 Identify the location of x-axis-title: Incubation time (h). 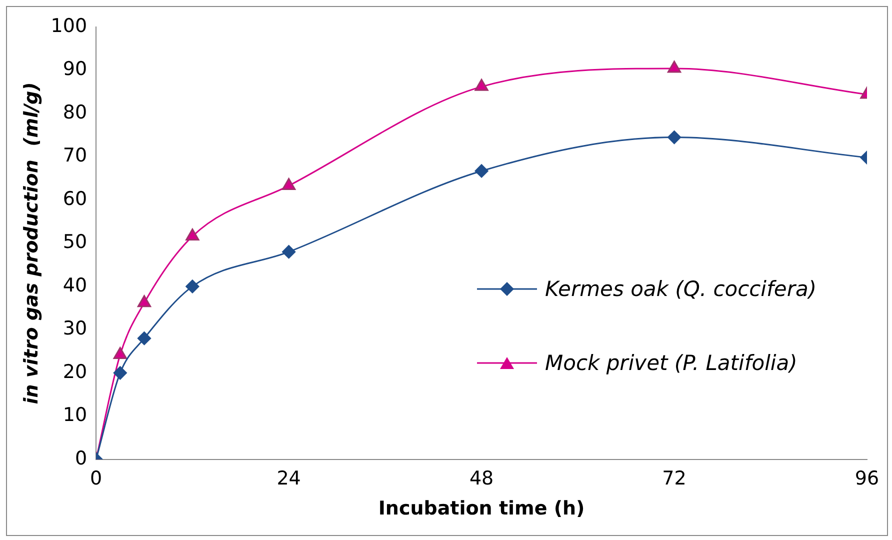
(481, 509).